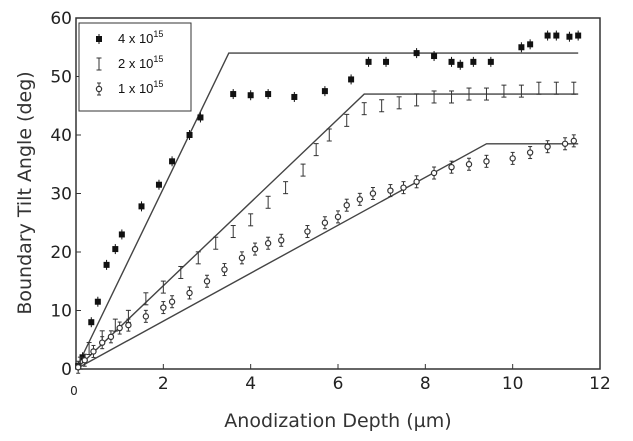  I want to click on legend-entry: 2 x 1015, so click(129, 62).